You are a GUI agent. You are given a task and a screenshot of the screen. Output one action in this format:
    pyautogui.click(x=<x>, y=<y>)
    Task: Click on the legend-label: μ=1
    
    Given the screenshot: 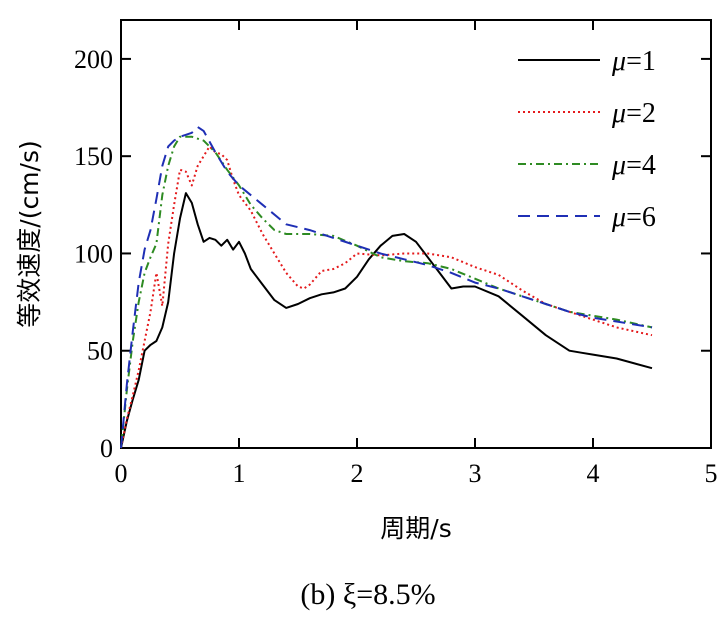 What is the action you would take?
    pyautogui.click(x=633, y=61)
    